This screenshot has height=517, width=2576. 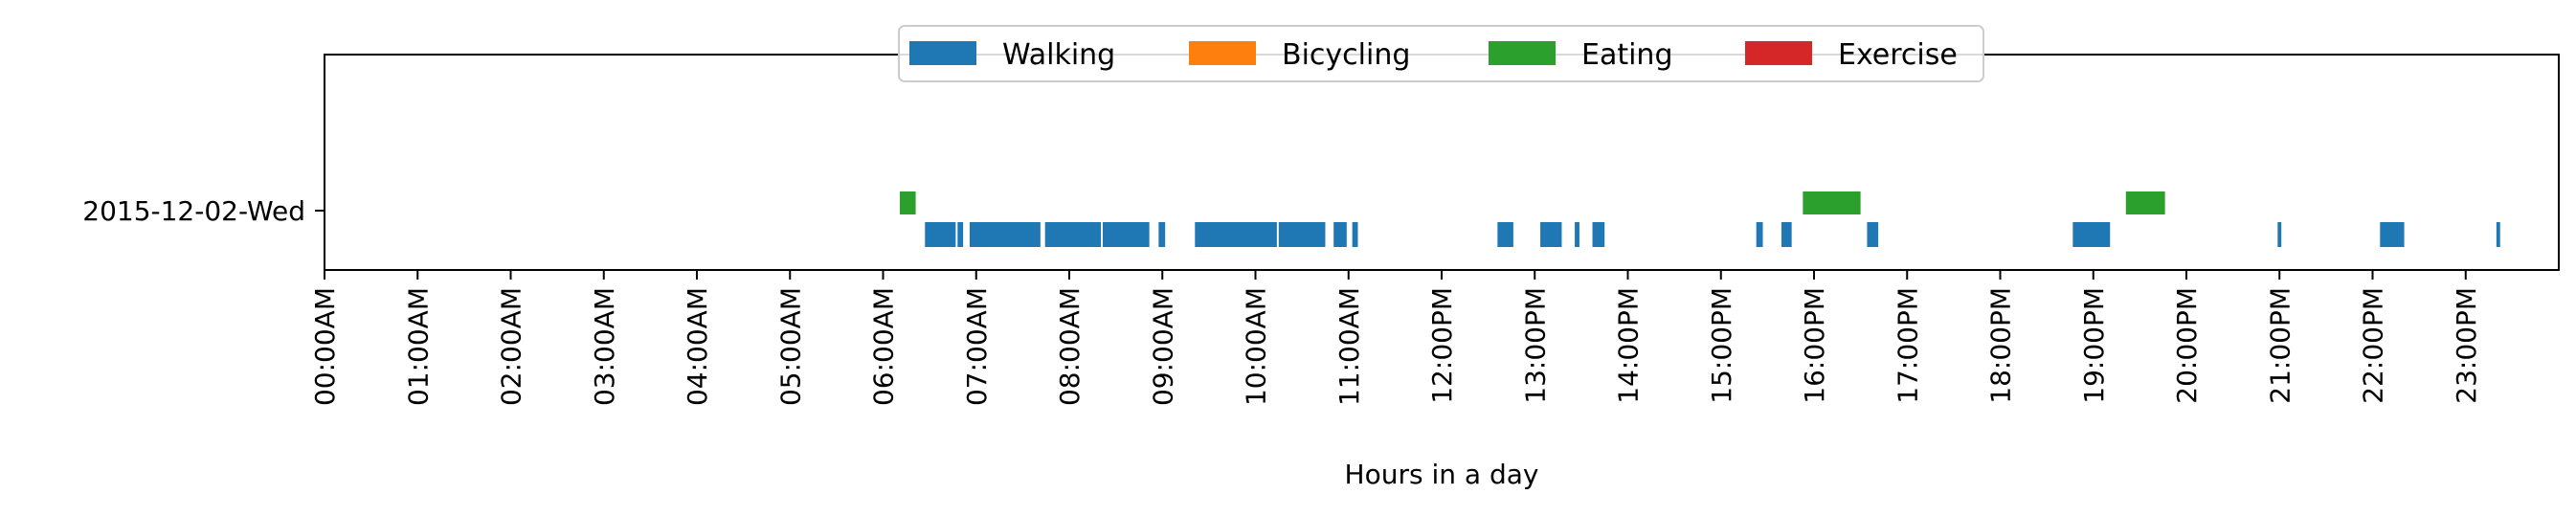 I want to click on legend-label-eating: Eating, so click(x=1627, y=55).